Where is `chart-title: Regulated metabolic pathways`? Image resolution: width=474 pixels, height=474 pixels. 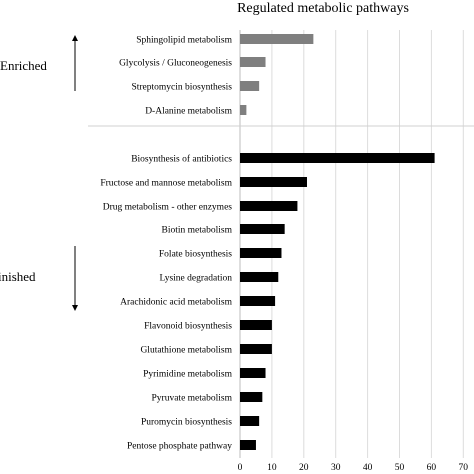 chart-title: Regulated metabolic pathways is located at coordinates (323, 8).